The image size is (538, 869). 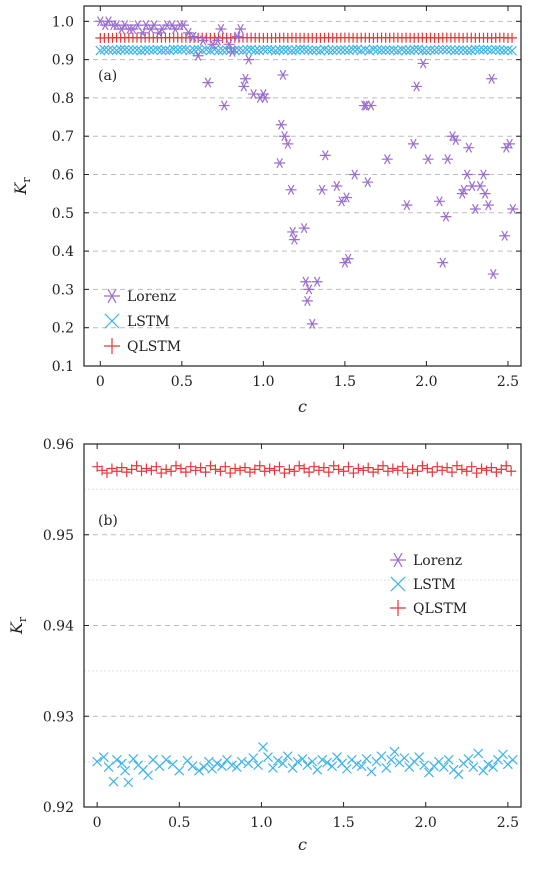 What do you see at coordinates (345, 382) in the screenshot?
I see `x-tick-label: 1.5` at bounding box center [345, 382].